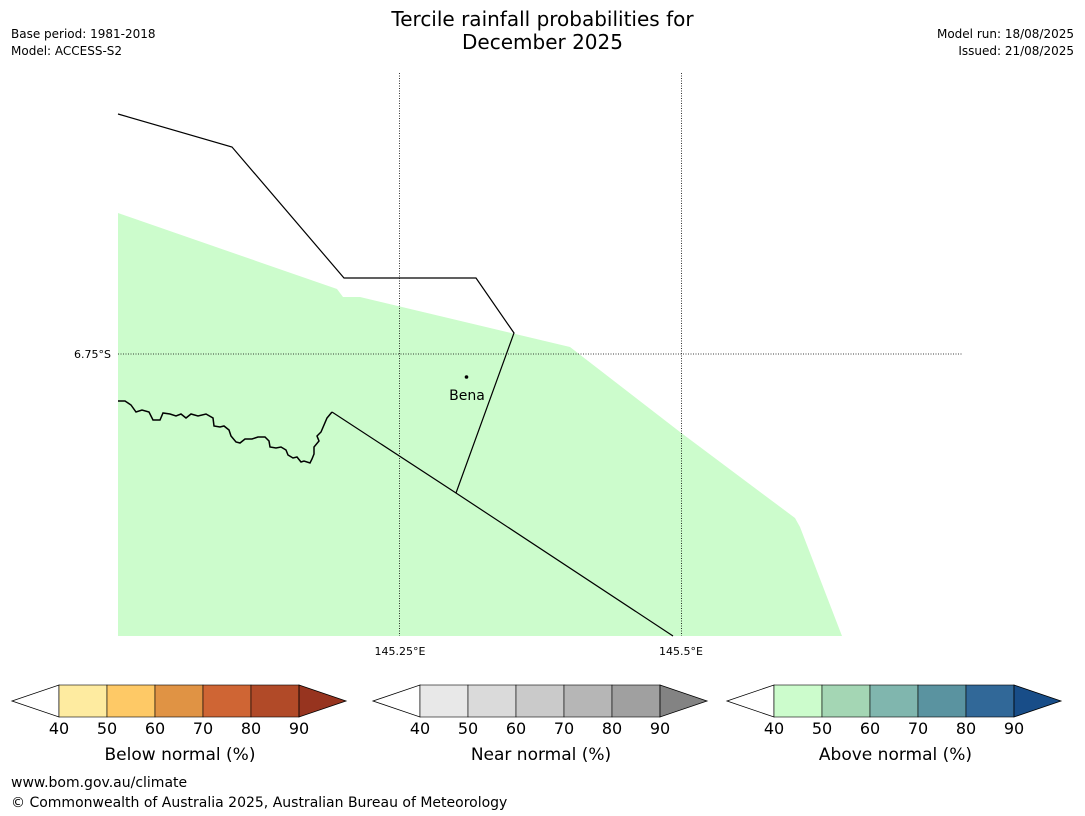 The height and width of the screenshot is (816, 1085). Describe the element at coordinates (870, 728) in the screenshot. I see `colorbar-above-tick-label: 60` at that location.